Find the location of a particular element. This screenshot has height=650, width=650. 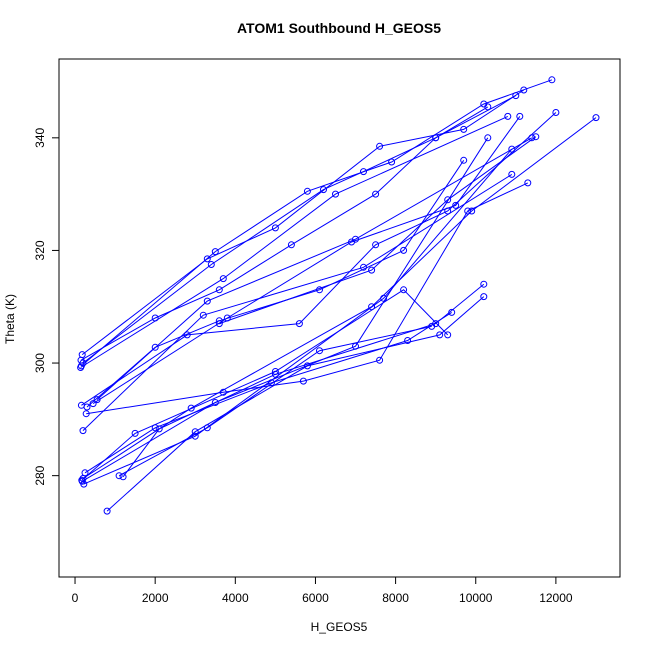

x-tick-label: 6000 is located at coordinates (315, 598).